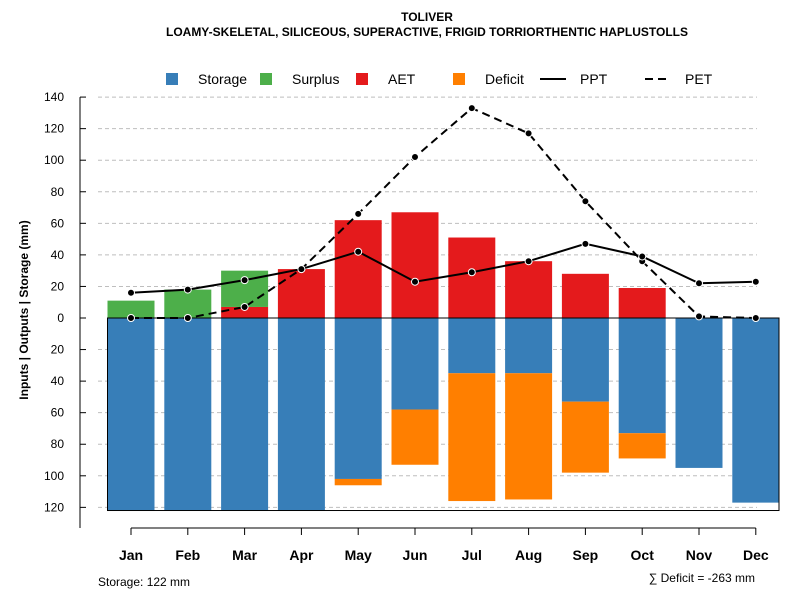 The image size is (800, 600). Describe the element at coordinates (266, 79) in the screenshot. I see `legend-swatch-surplus` at that location.